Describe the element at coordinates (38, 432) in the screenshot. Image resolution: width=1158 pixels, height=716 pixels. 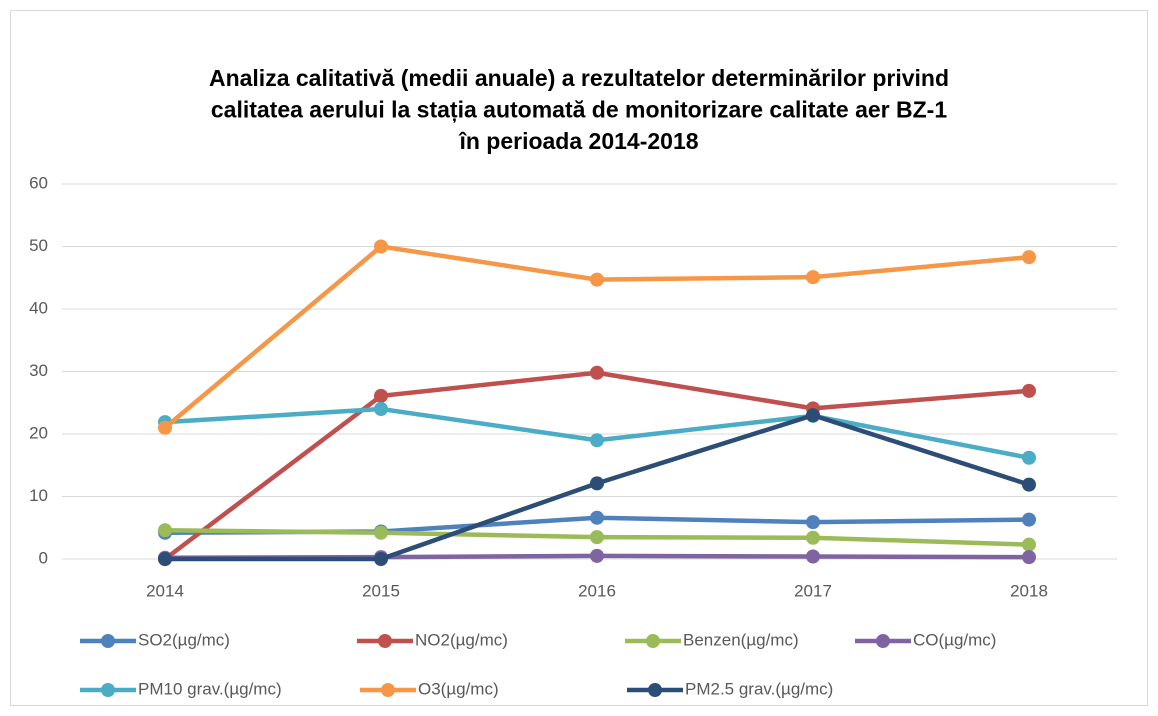
I see `y-tick-label: 20` at that location.